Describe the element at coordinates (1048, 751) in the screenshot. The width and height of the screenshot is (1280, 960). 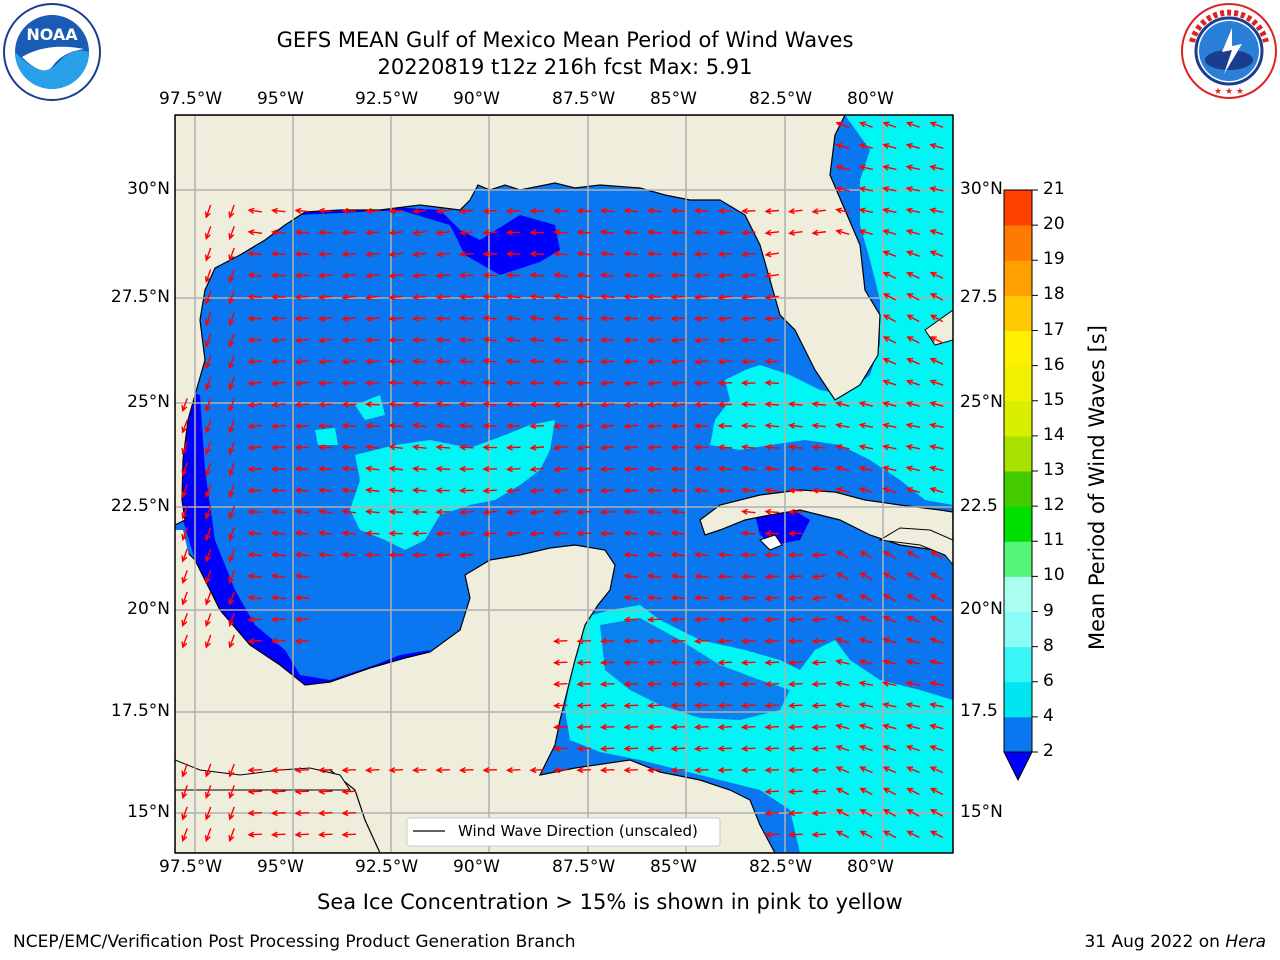
I see `colorbar-tick-label: 2` at that location.